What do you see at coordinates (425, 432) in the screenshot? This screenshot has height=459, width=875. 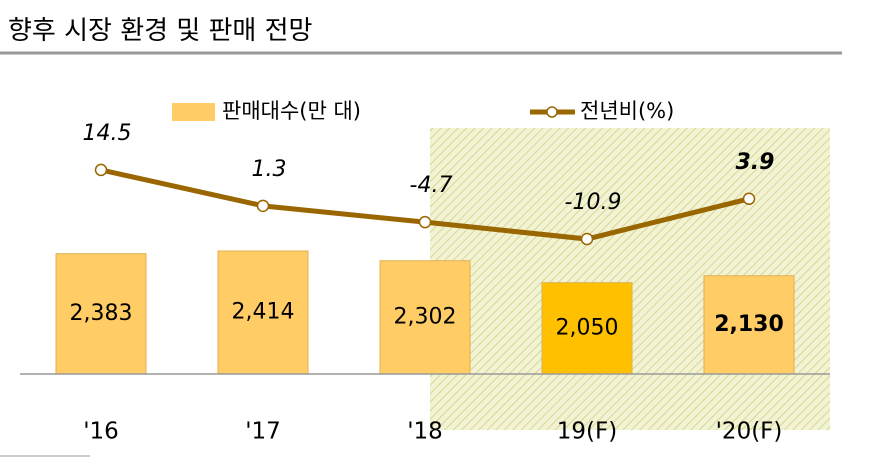 I see `x-tick-label: '18` at bounding box center [425, 432].